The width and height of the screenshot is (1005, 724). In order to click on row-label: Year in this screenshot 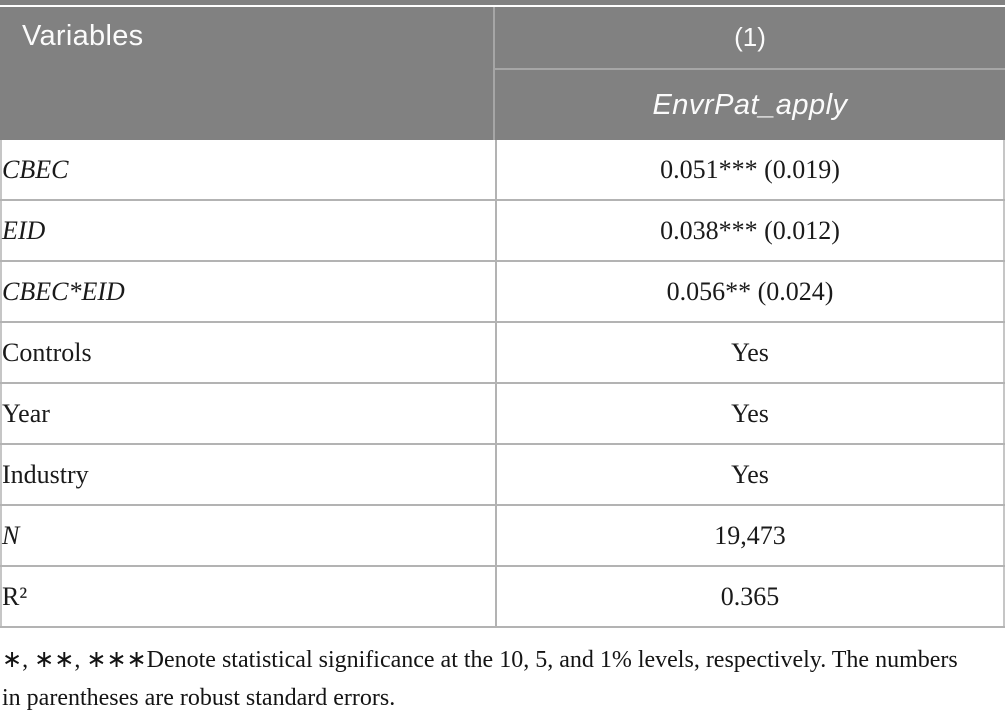, I will do `click(249, 414)`.